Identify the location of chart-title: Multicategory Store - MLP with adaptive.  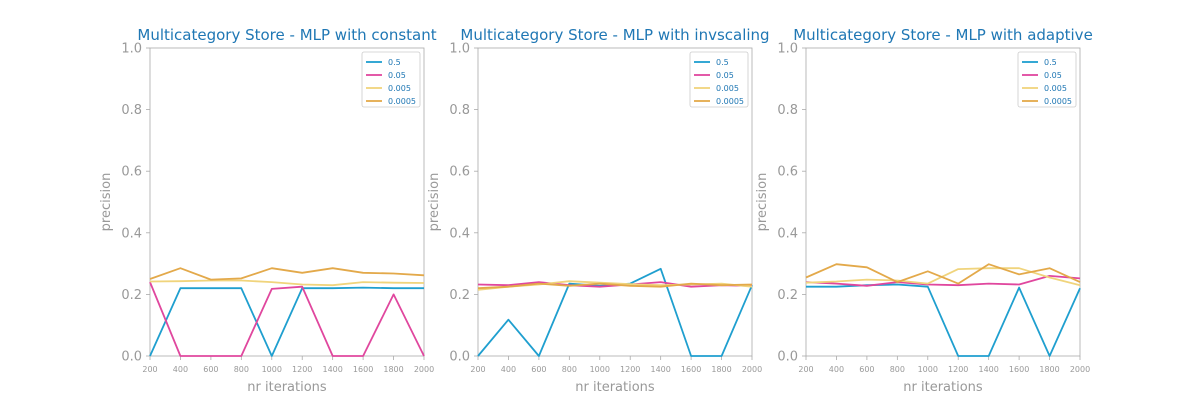
(943, 35).